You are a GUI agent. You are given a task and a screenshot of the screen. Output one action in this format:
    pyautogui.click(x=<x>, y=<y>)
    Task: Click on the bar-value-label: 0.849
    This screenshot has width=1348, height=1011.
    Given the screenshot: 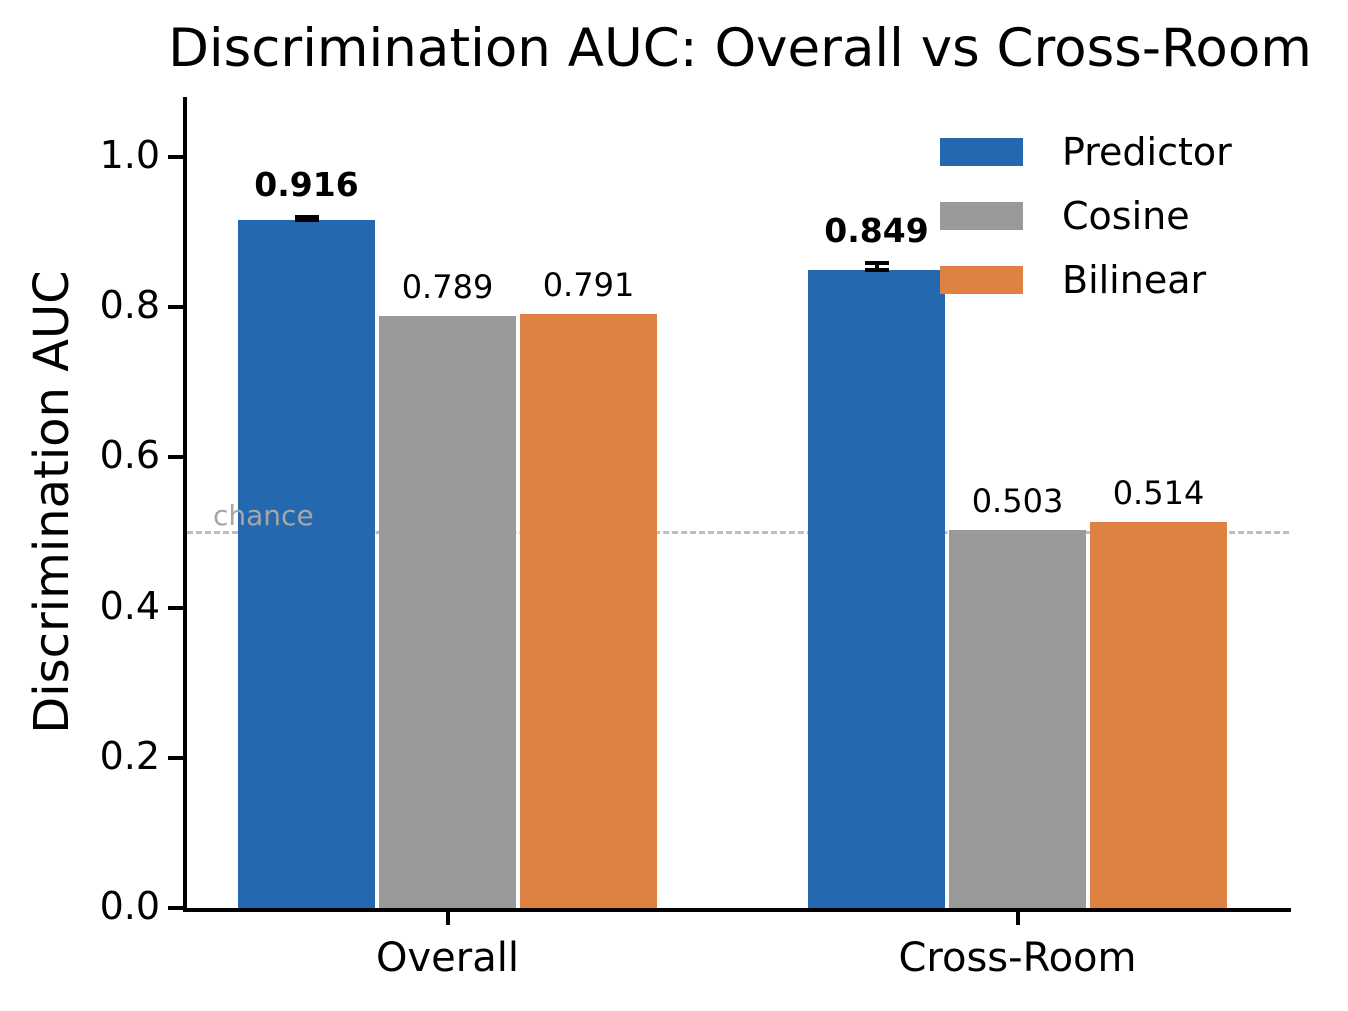 What is the action you would take?
    pyautogui.click(x=876, y=230)
    